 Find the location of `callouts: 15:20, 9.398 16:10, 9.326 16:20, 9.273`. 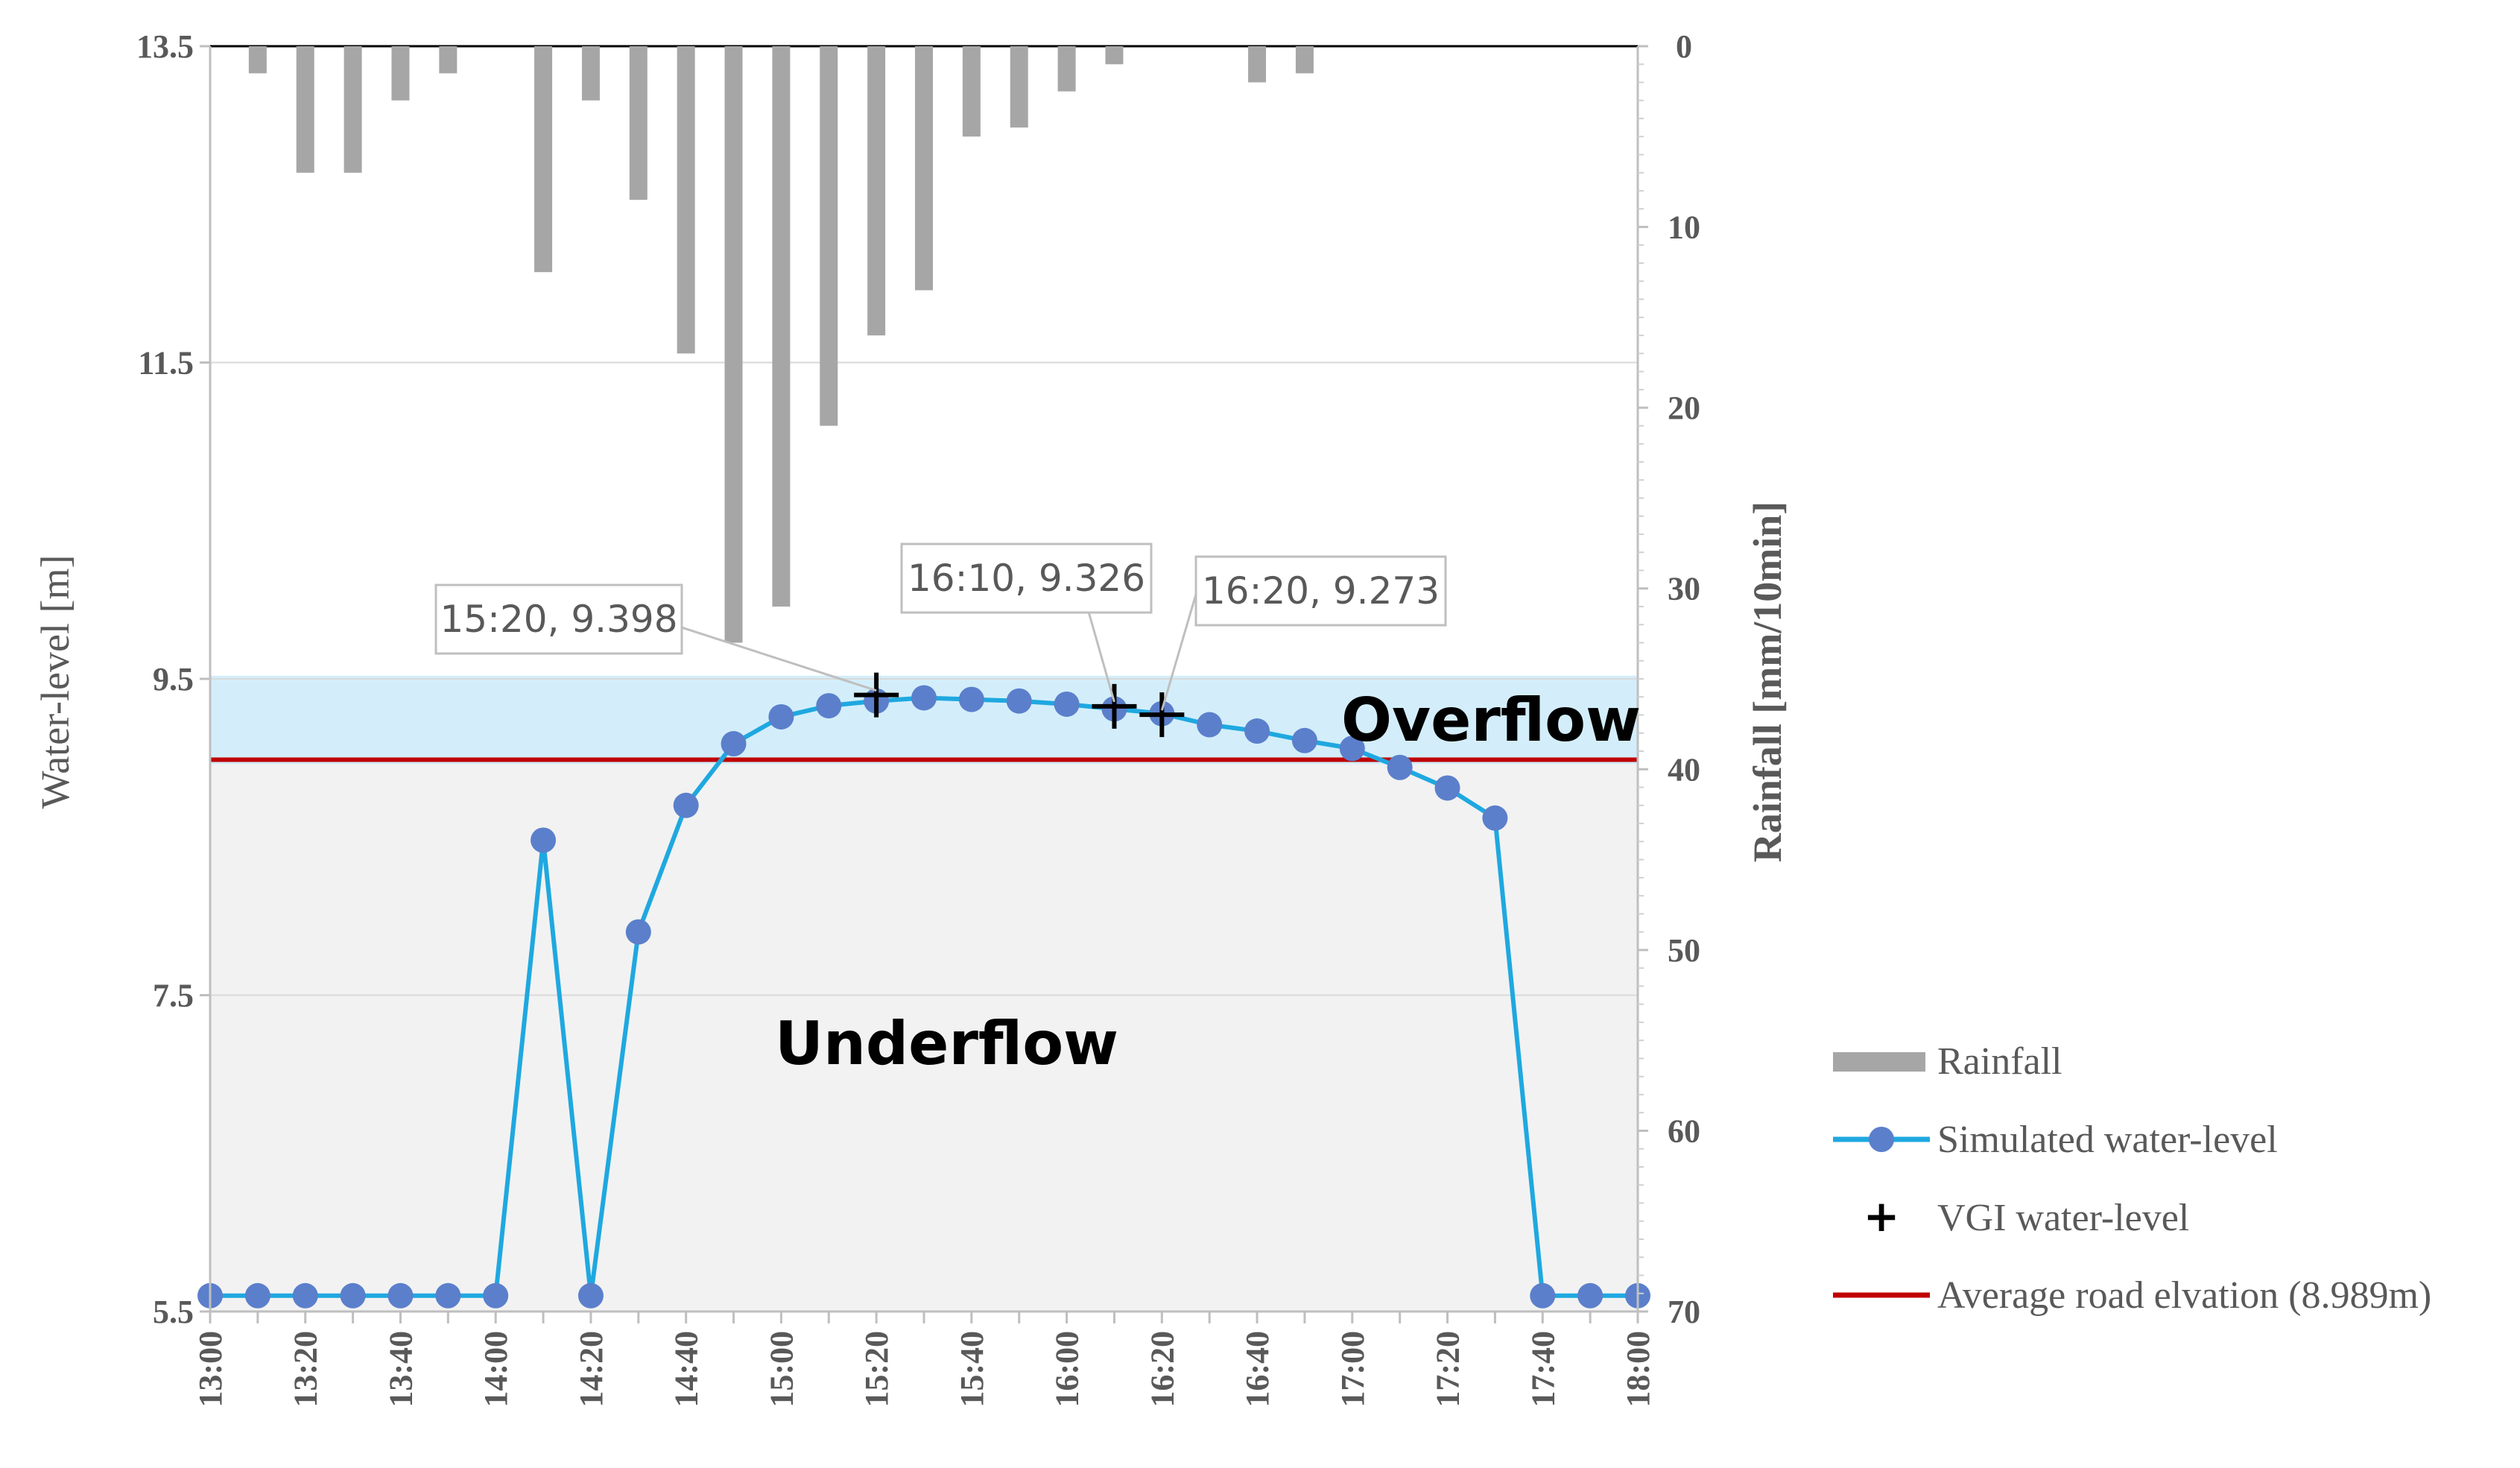

callouts: 15:20, 9.398 16:10, 9.326 16:20, 9.273 is located at coordinates (940, 626).